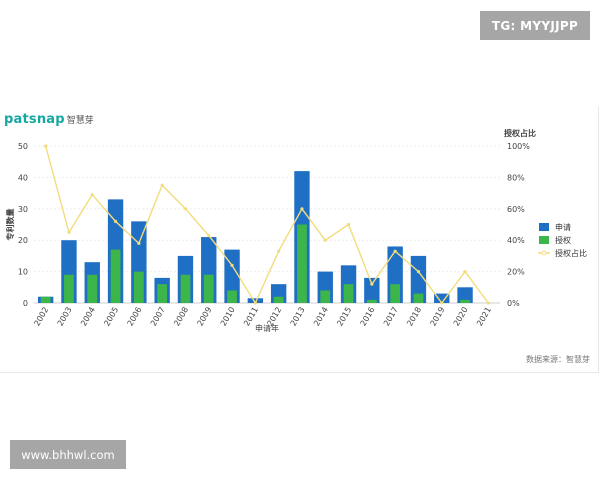  Describe the element at coordinates (563, 227) in the screenshot. I see `legend-label-application: 申请` at that location.